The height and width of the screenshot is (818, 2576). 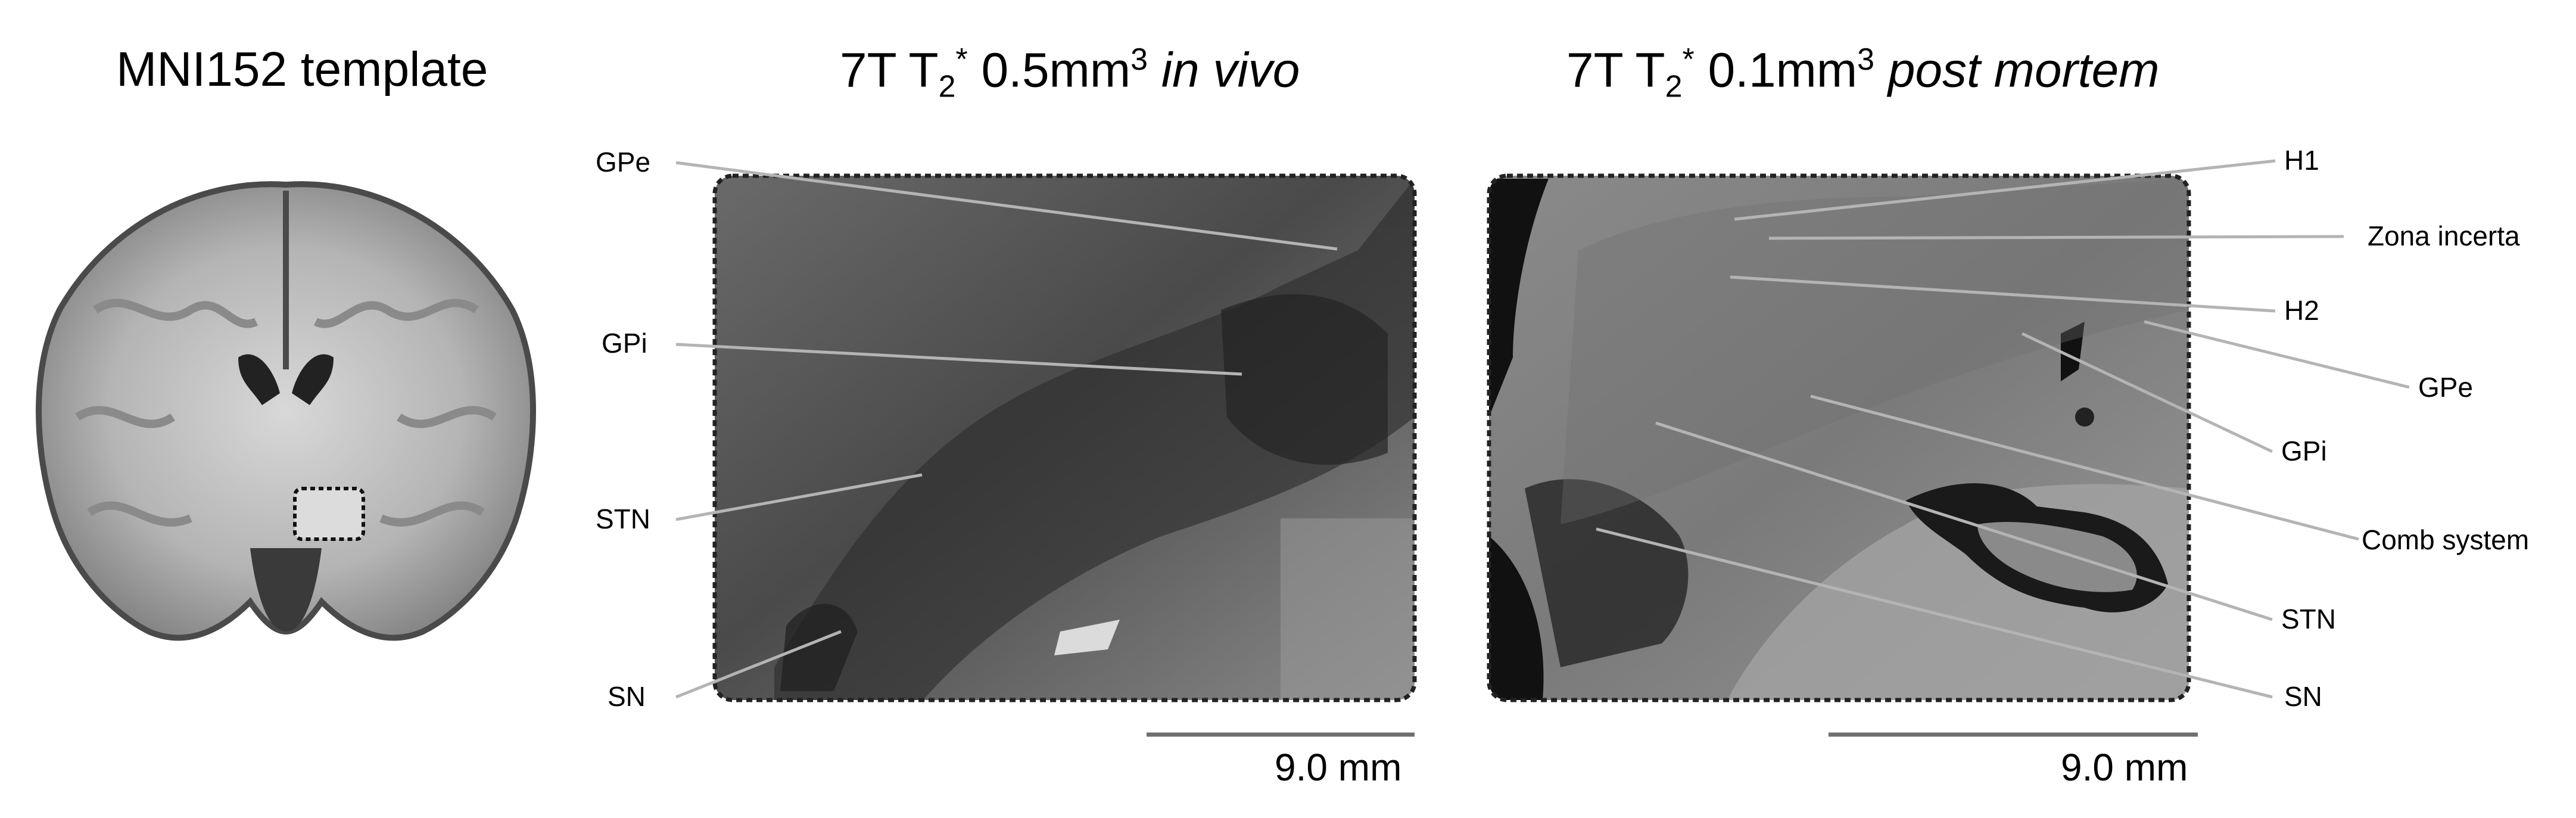 What do you see at coordinates (2304, 451) in the screenshot?
I see `postmortem-label-gpi: GPi` at bounding box center [2304, 451].